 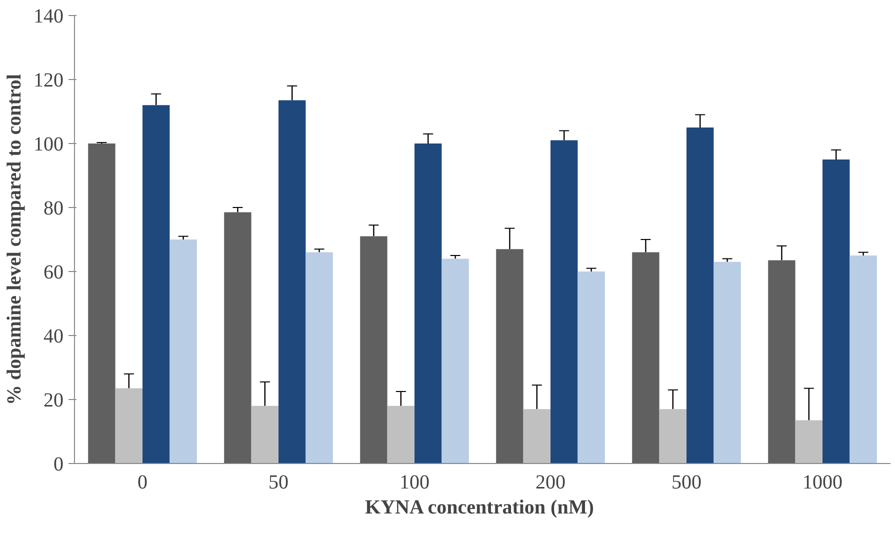 What do you see at coordinates (415, 483) in the screenshot?
I see `x-tick-label: 100` at bounding box center [415, 483].